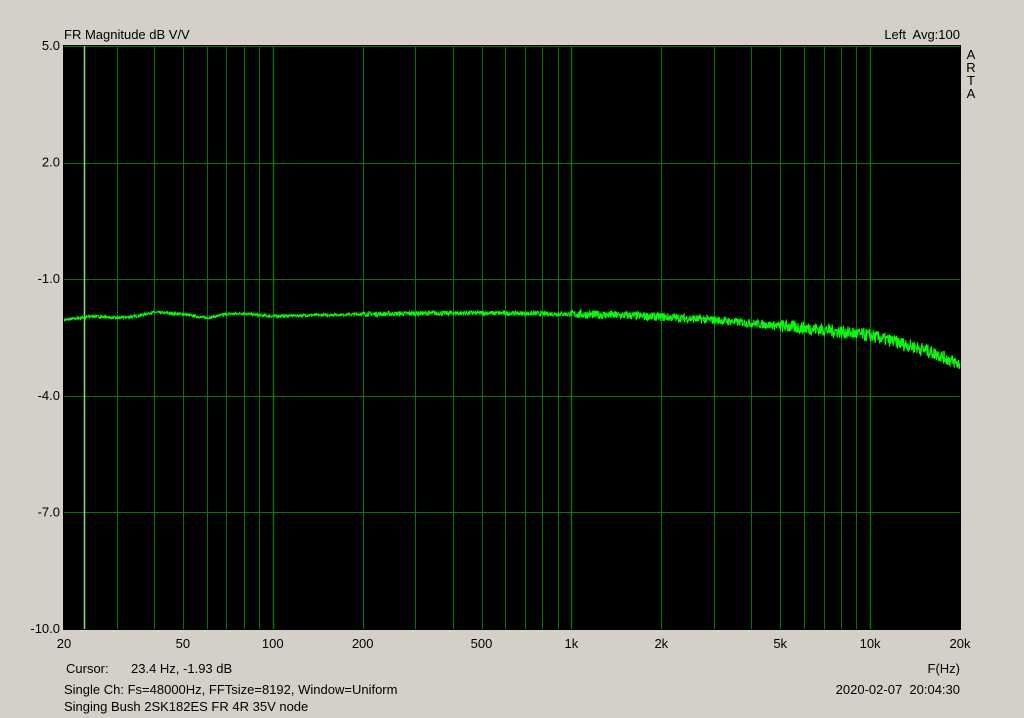 Image resolution: width=1024 pixels, height=718 pixels. I want to click on arta-brand: A R T A, so click(971, 74).